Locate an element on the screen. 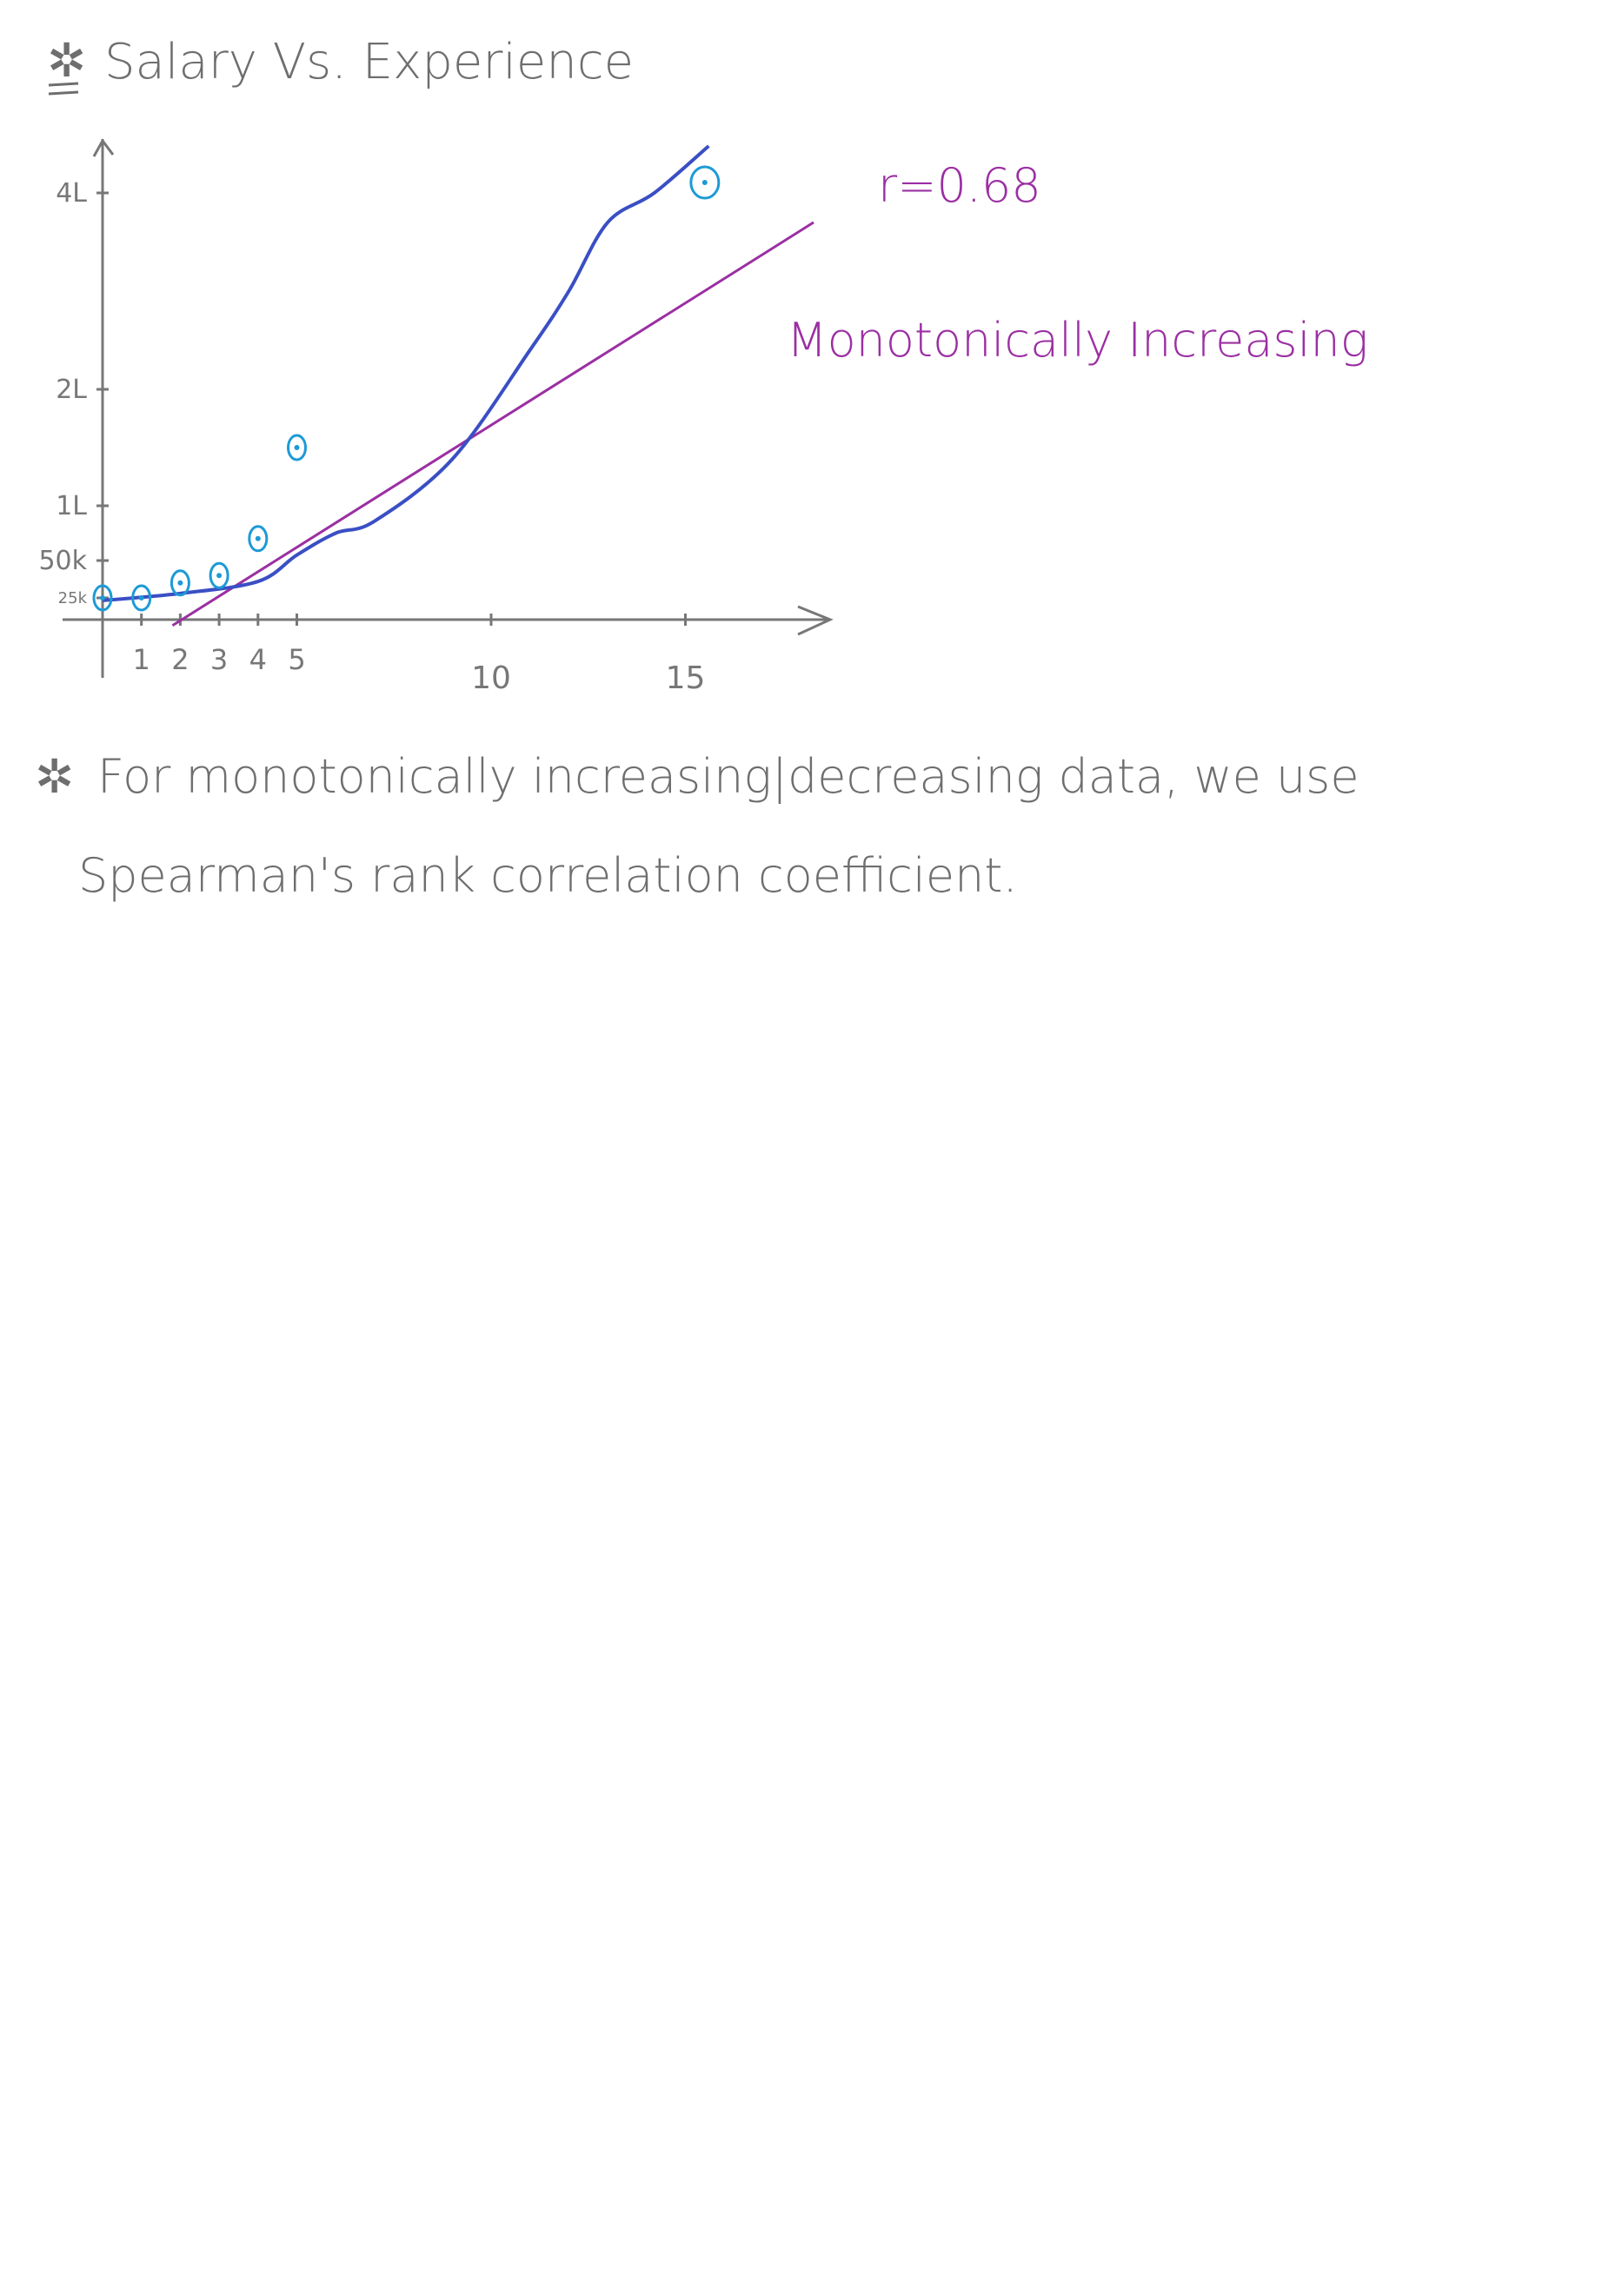 The image size is (1622, 2296). fit-line is located at coordinates (492, 424).